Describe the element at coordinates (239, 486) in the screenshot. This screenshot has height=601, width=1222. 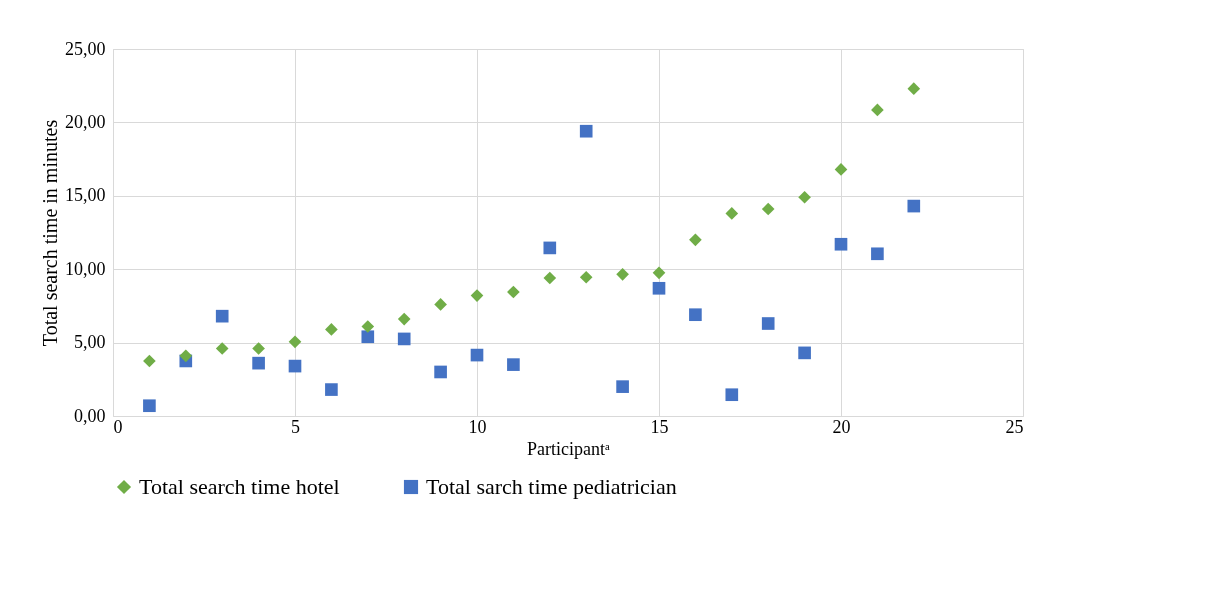
I see `legend-label: Total search time hotel` at that location.